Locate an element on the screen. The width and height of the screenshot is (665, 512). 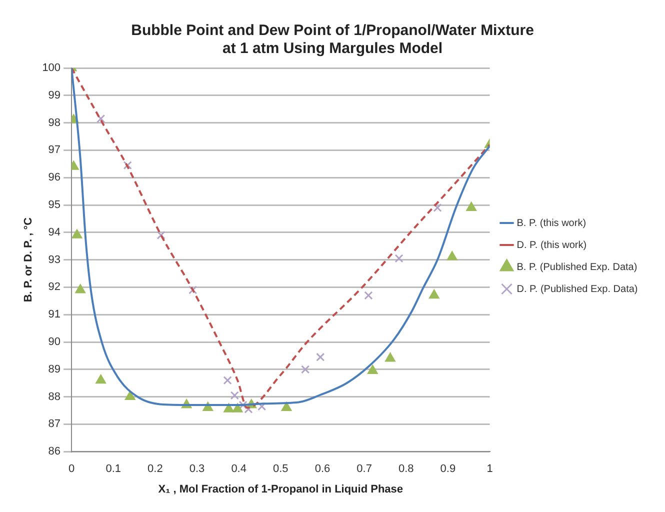
y-tick-label: 90 is located at coordinates (54, 342).